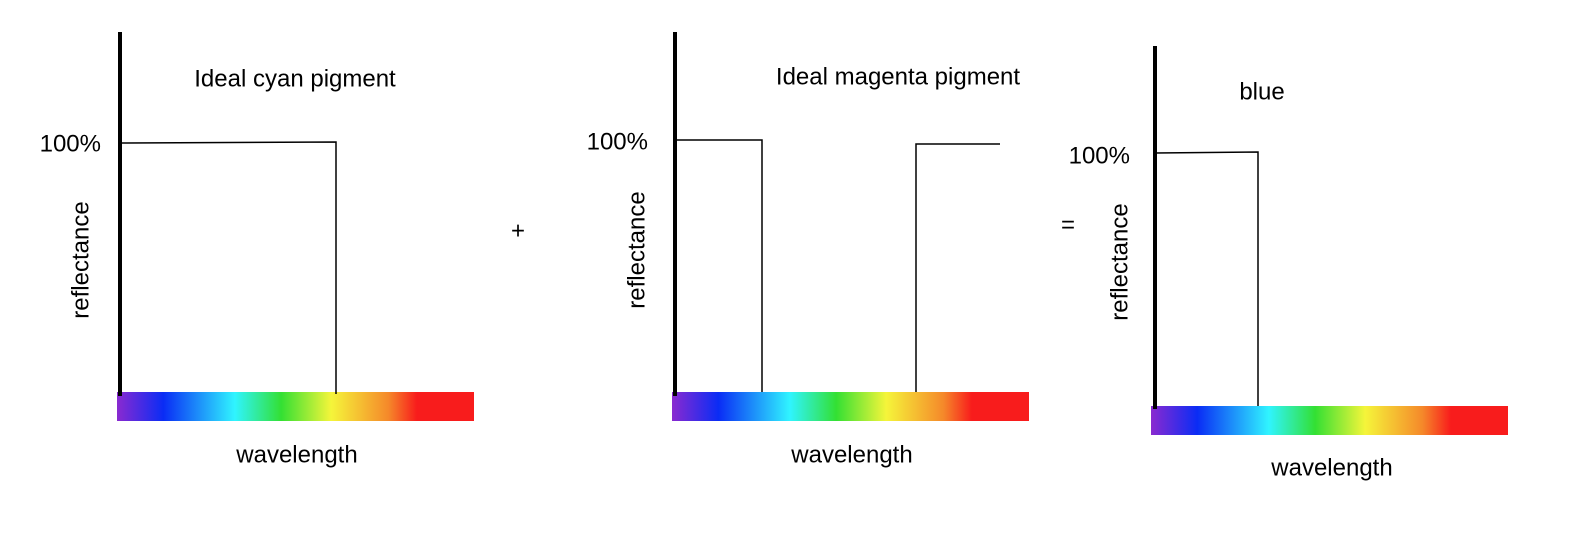 This screenshot has width=1576, height=544. What do you see at coordinates (518, 230) in the screenshot?
I see `operator: +` at bounding box center [518, 230].